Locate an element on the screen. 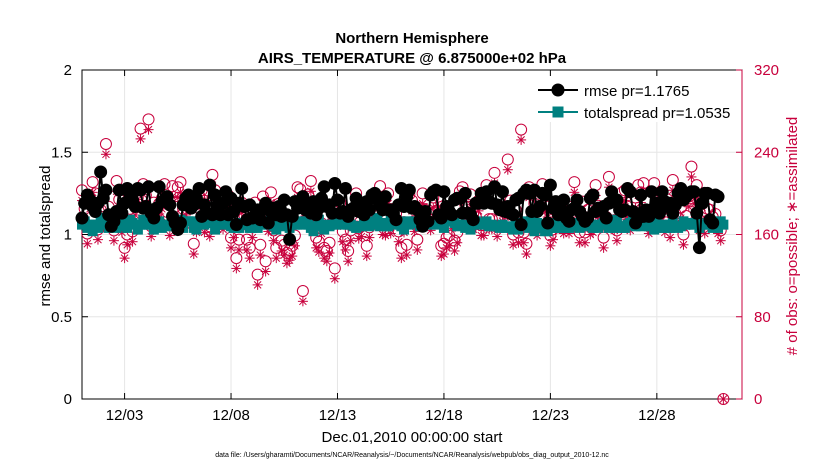 This screenshot has width=830, height=470. chart-subtitle: AIRS_TEMPERATURE @ 6.875000e+02 hPa is located at coordinates (412, 58).